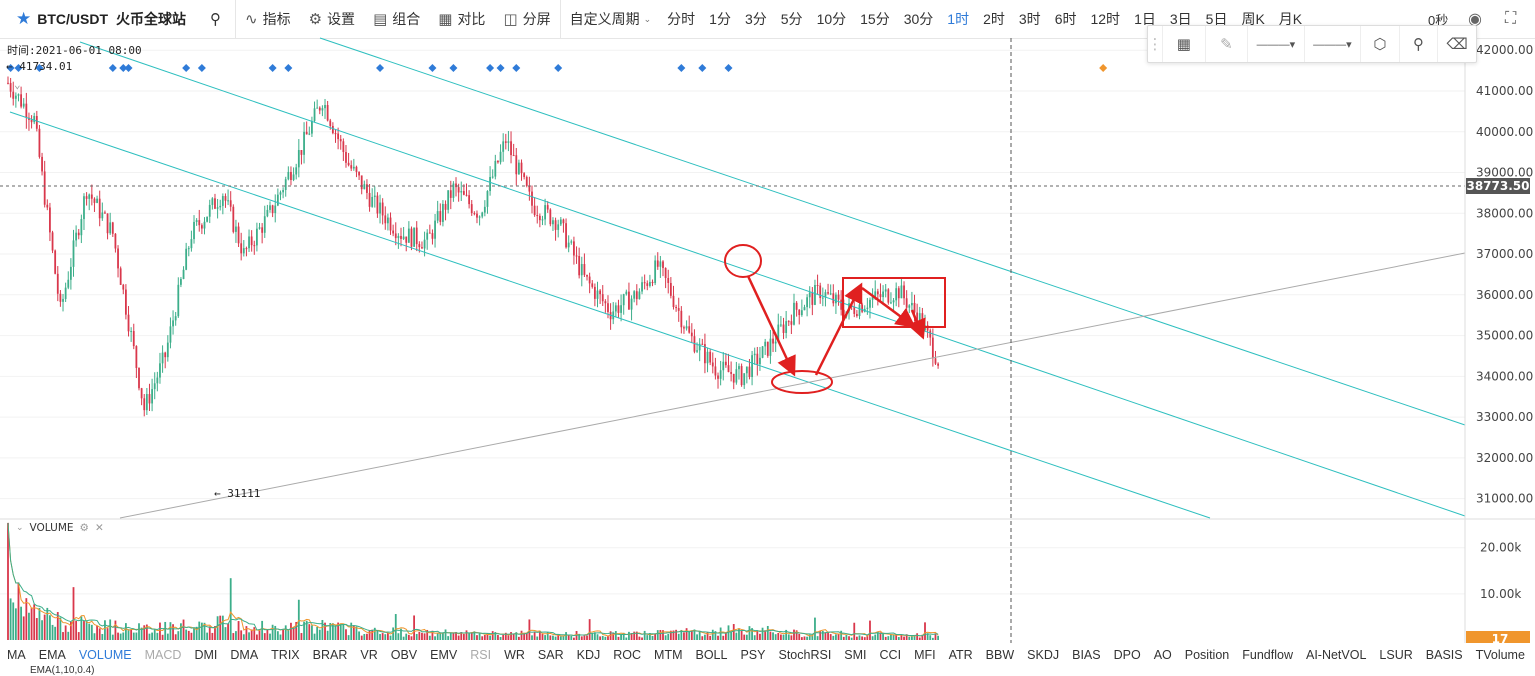  Describe the element at coordinates (481, 655) in the screenshot. I see `indicator-tab-rsi: RSI` at that location.